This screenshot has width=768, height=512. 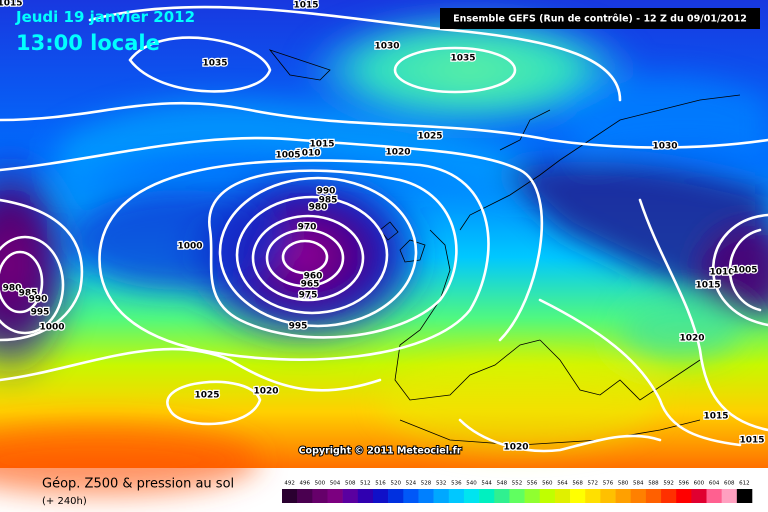 I want to click on colorbar-label: 492, so click(x=289, y=484).